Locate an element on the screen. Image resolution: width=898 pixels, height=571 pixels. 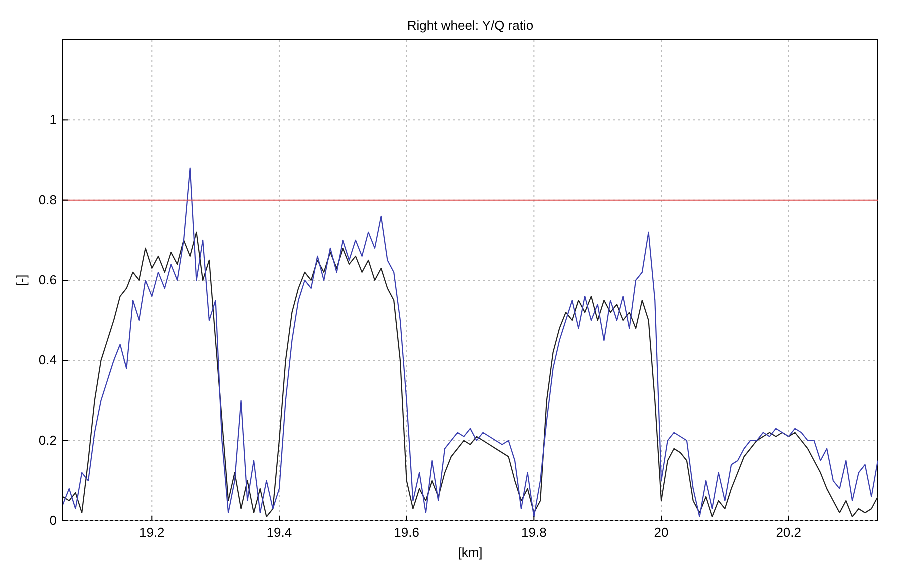
x-tick-label: 19.4 is located at coordinates (279, 532).